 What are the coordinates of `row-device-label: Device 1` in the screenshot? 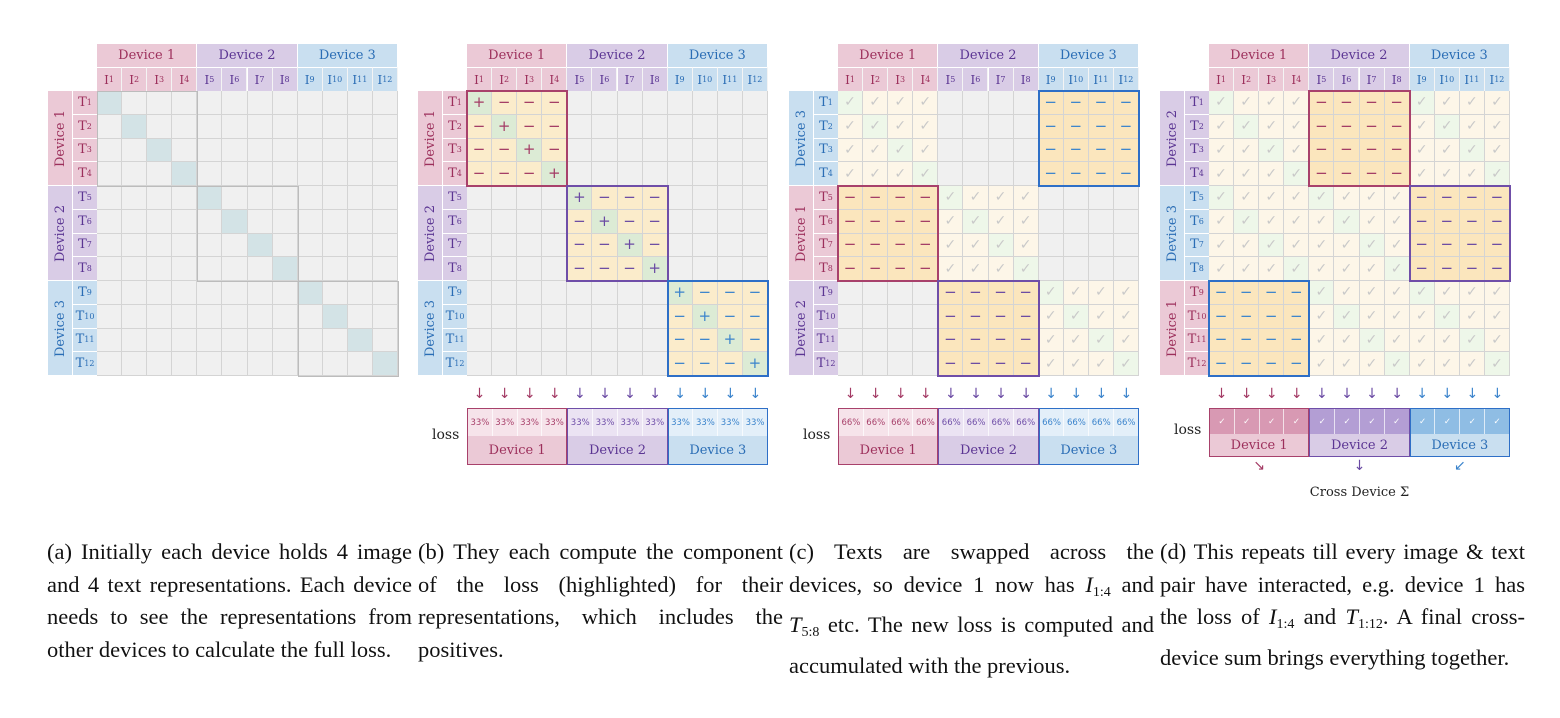 It's located at (801, 233).